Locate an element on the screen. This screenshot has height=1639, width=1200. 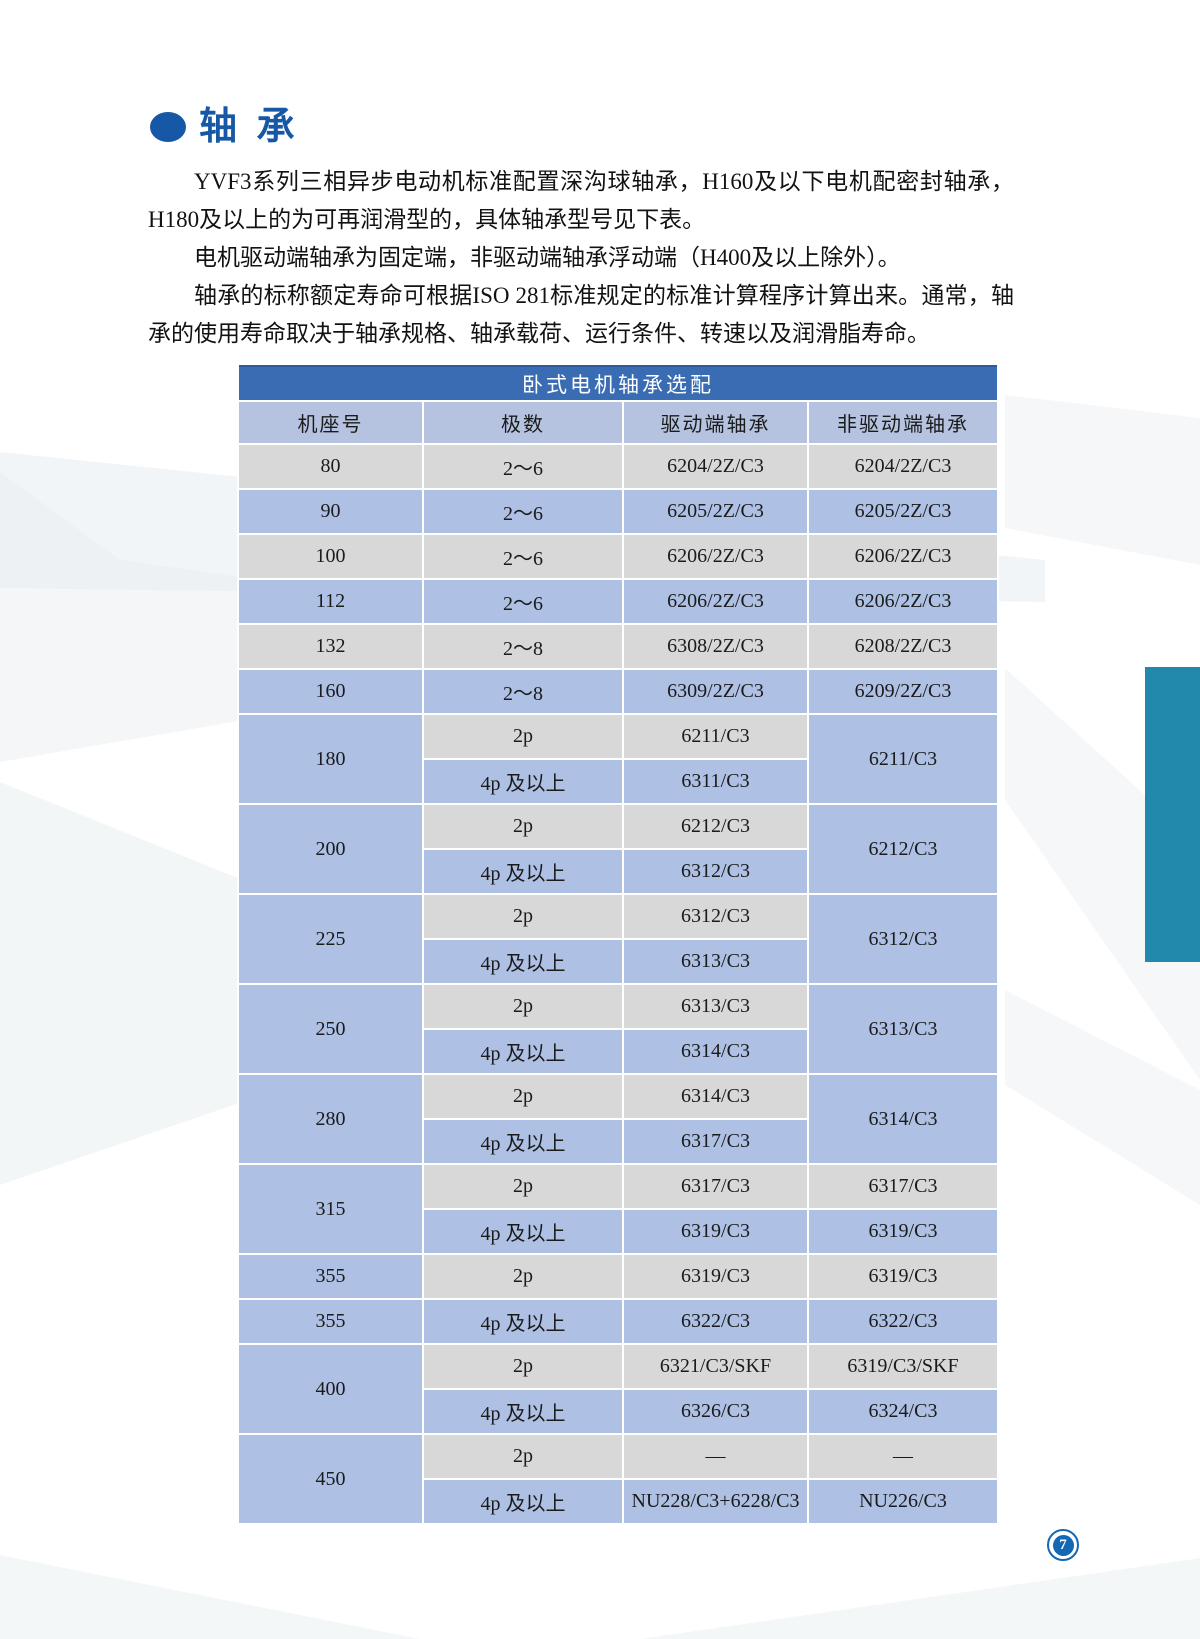
table-cell: 160 is located at coordinates (330, 691).